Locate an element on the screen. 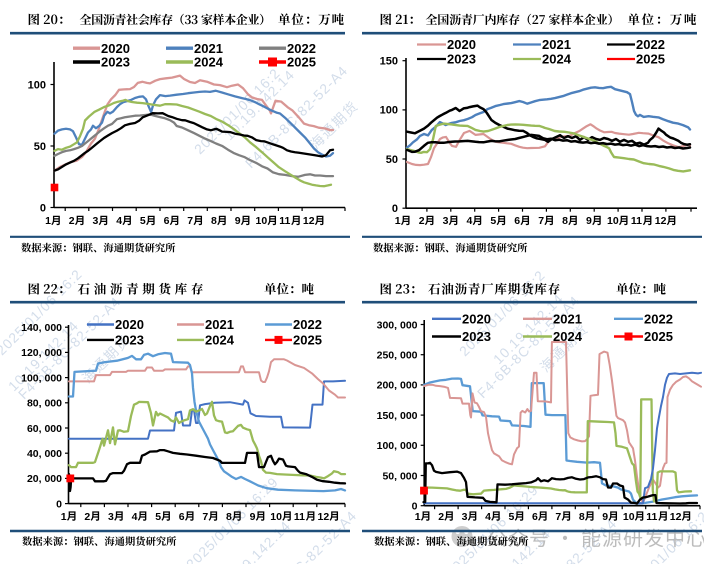  svg-text: 80, 000 is located at coordinates (44, 404).